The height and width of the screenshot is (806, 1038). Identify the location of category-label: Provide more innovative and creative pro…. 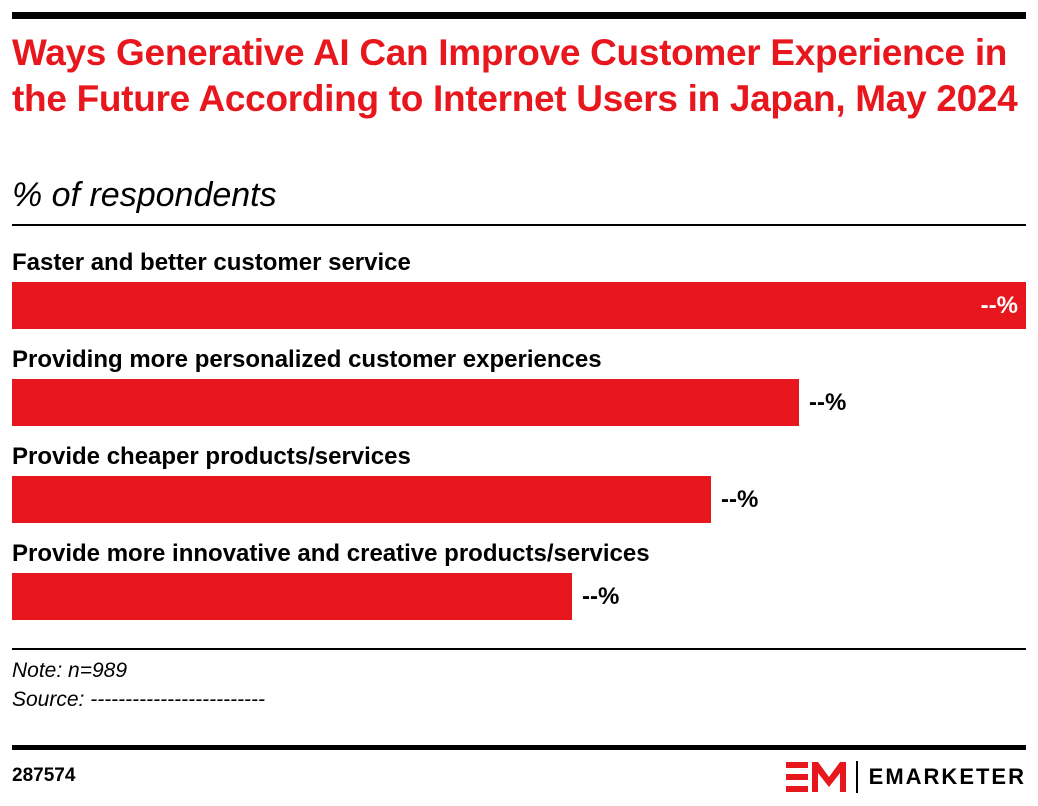
(331, 553).